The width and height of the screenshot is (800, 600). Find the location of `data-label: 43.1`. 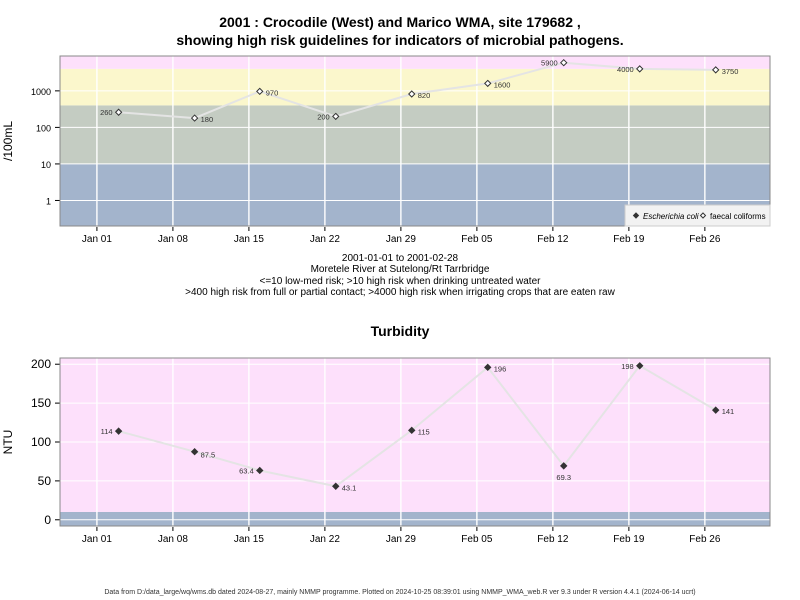

data-label: 43.1 is located at coordinates (349, 487).